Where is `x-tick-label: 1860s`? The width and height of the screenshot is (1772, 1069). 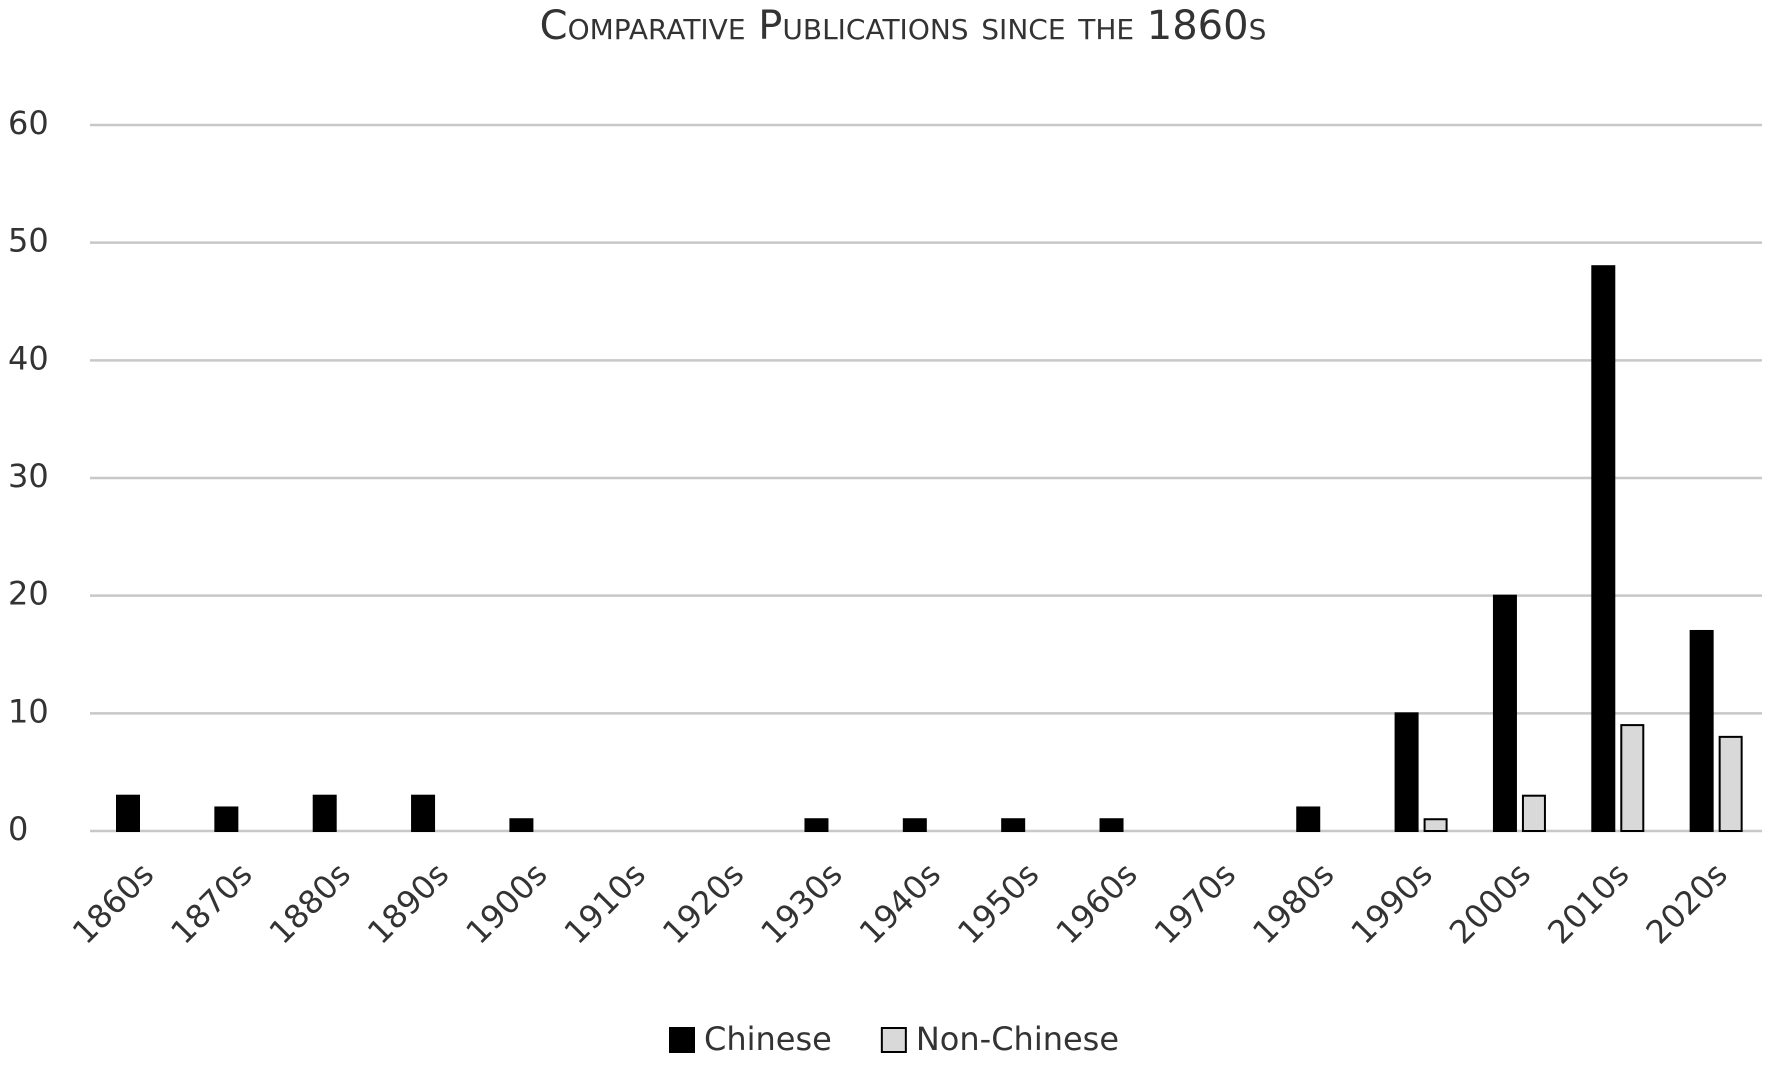 x-tick-label: 1860s is located at coordinates (113, 903).